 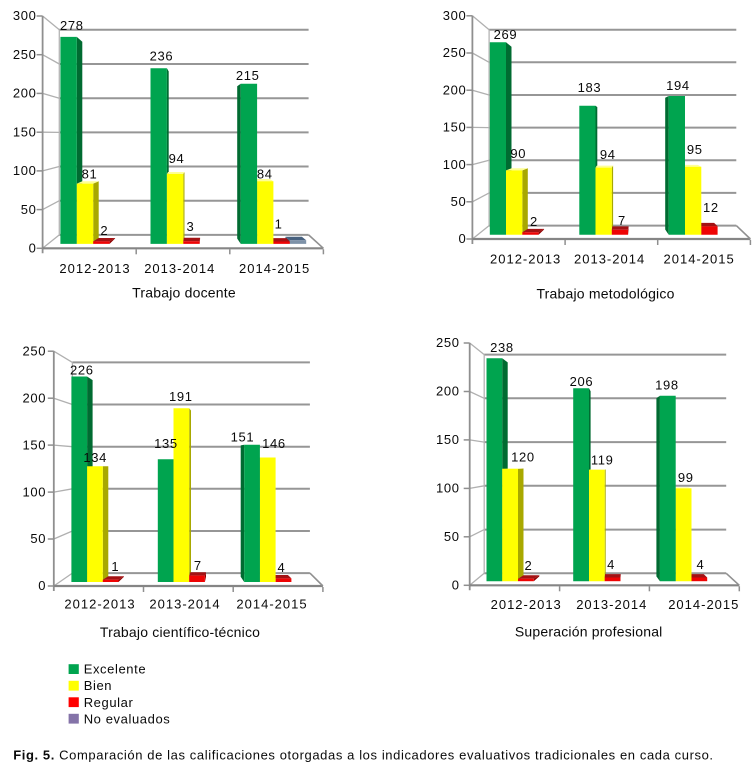 What do you see at coordinates (115, 669) in the screenshot?
I see `svg-text: Excelente` at bounding box center [115, 669].